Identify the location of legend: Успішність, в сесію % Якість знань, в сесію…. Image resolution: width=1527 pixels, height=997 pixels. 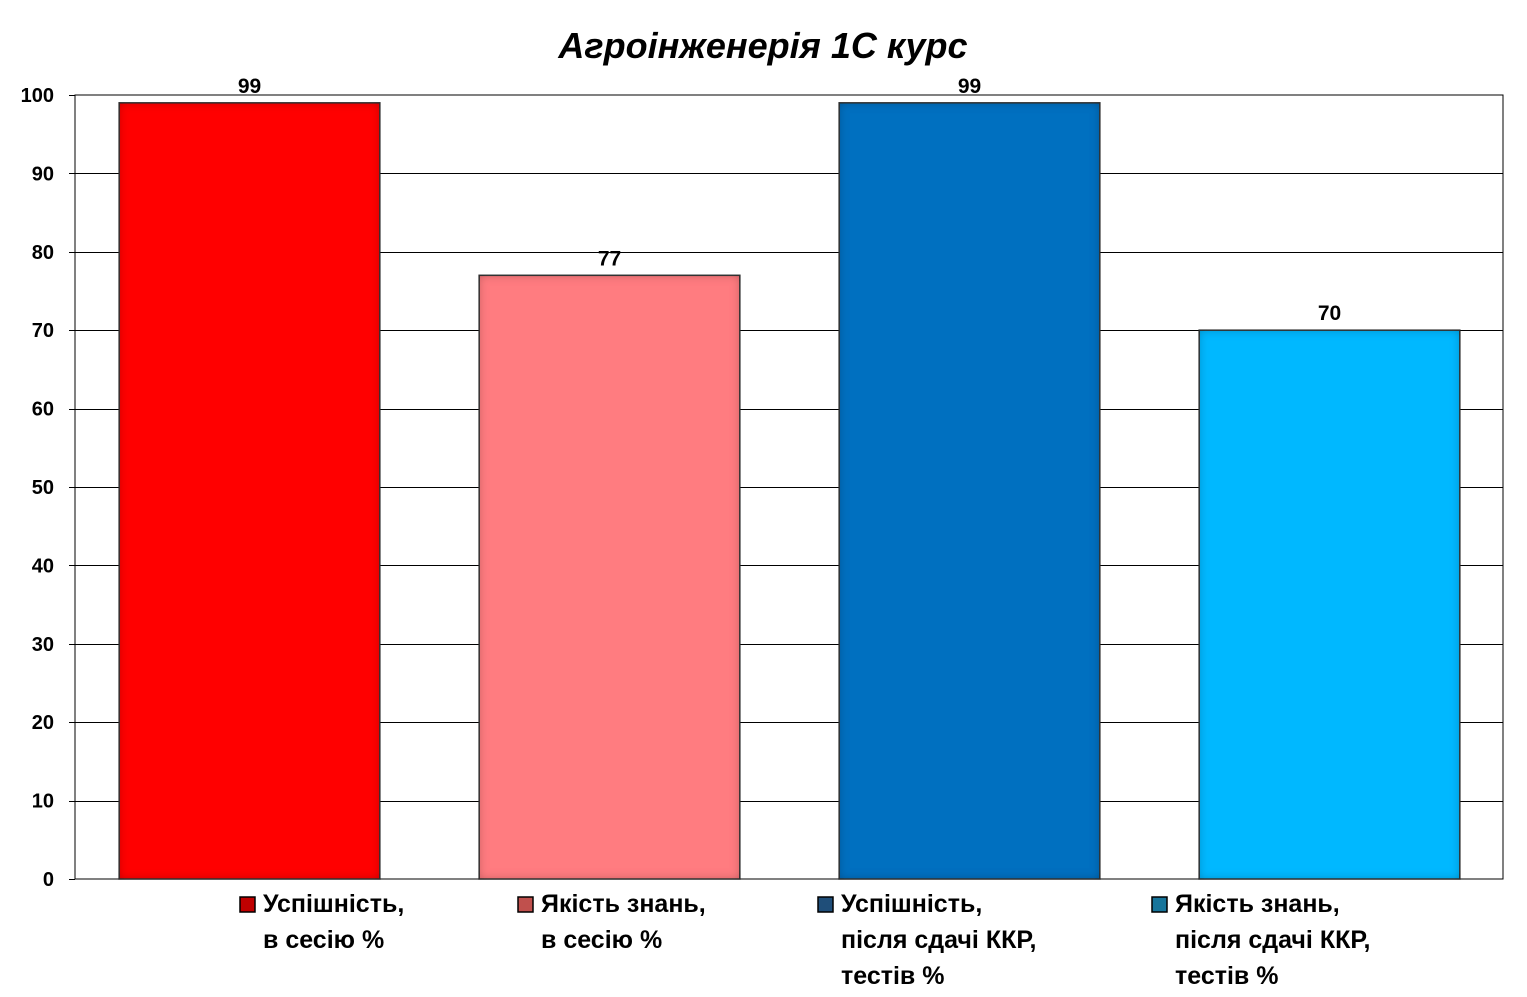
(805, 940).